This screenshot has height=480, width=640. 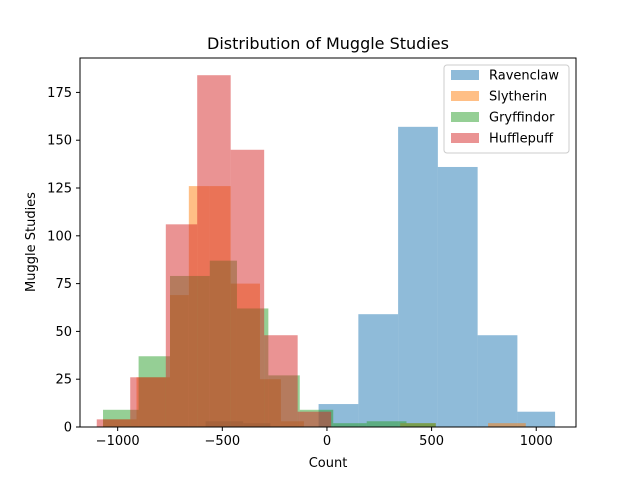 I want to click on legend-label-ravenclaw: Ravenclaw, so click(x=524, y=76).